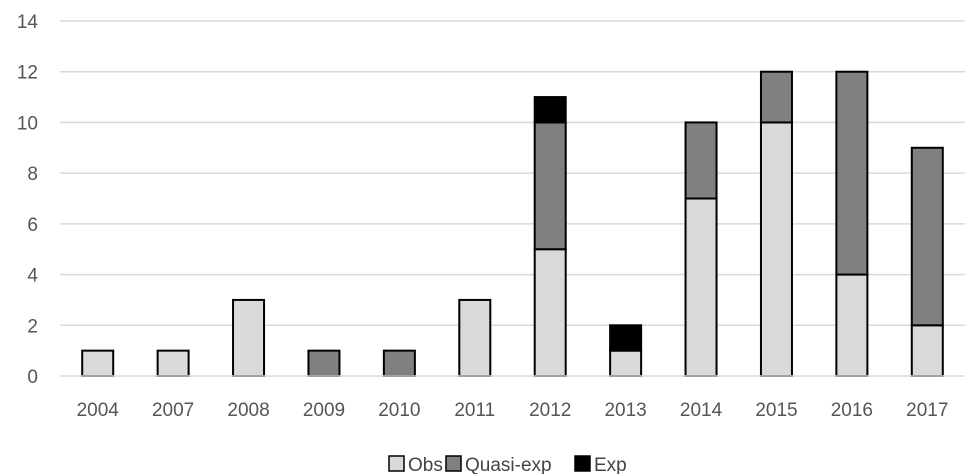  I want to click on bar-segment-obs-2011, so click(475, 337).